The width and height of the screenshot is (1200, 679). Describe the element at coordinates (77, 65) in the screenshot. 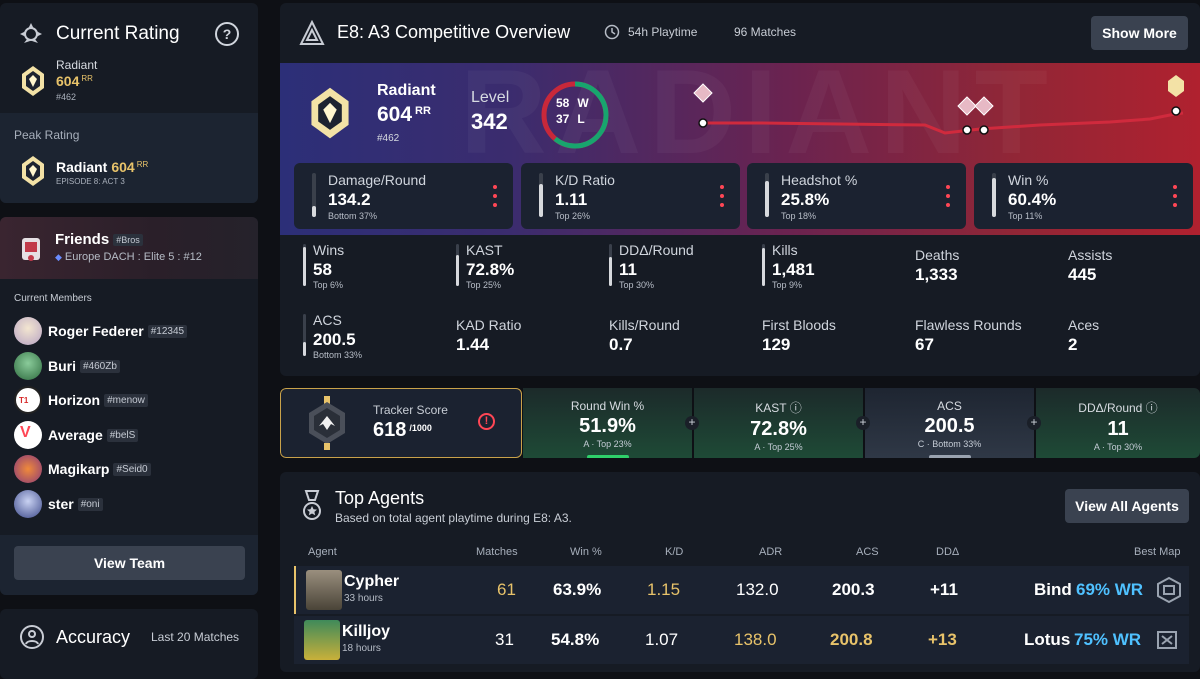

I see `rank-name: Radiant` at that location.